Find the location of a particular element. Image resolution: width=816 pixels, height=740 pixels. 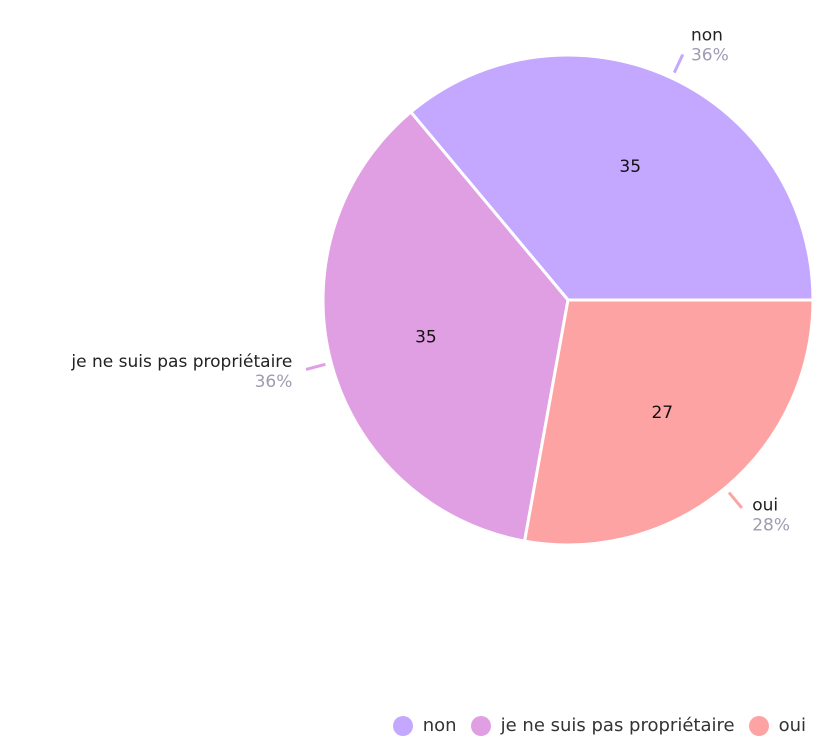

legend-item: je ne suis pas propriétaire is located at coordinates (602, 725).